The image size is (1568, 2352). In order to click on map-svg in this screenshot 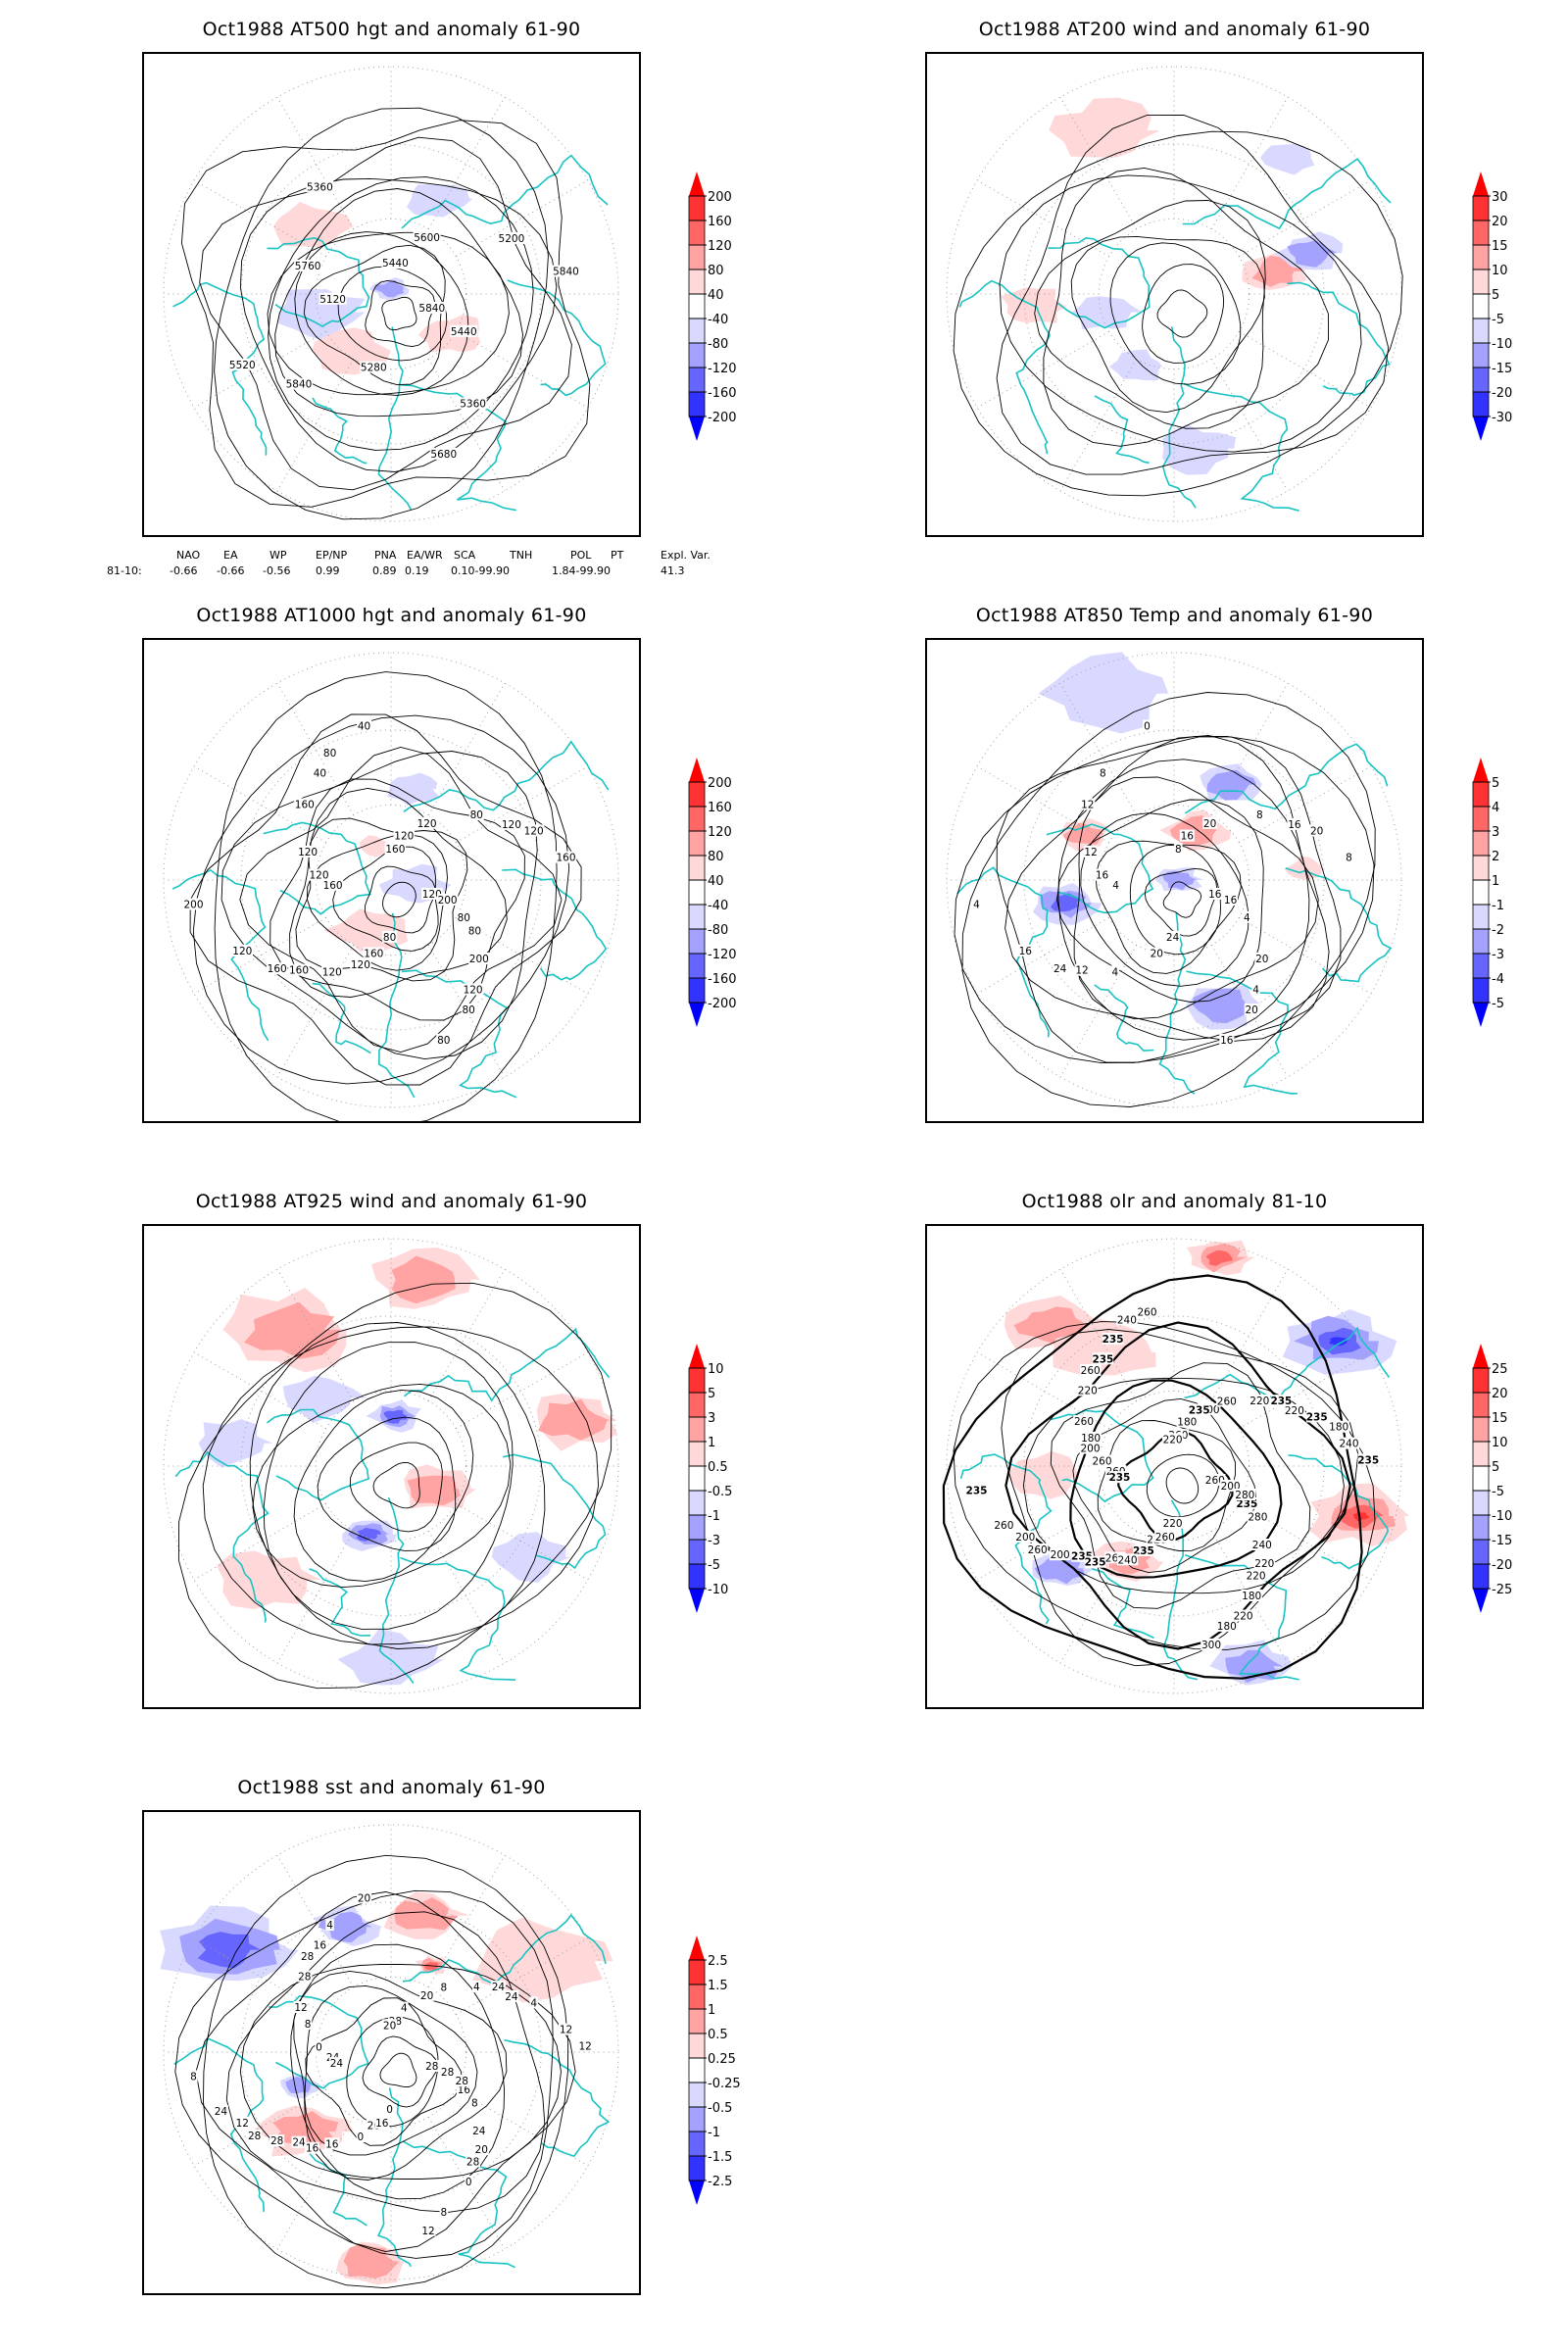, I will do `click(1174, 294)`.